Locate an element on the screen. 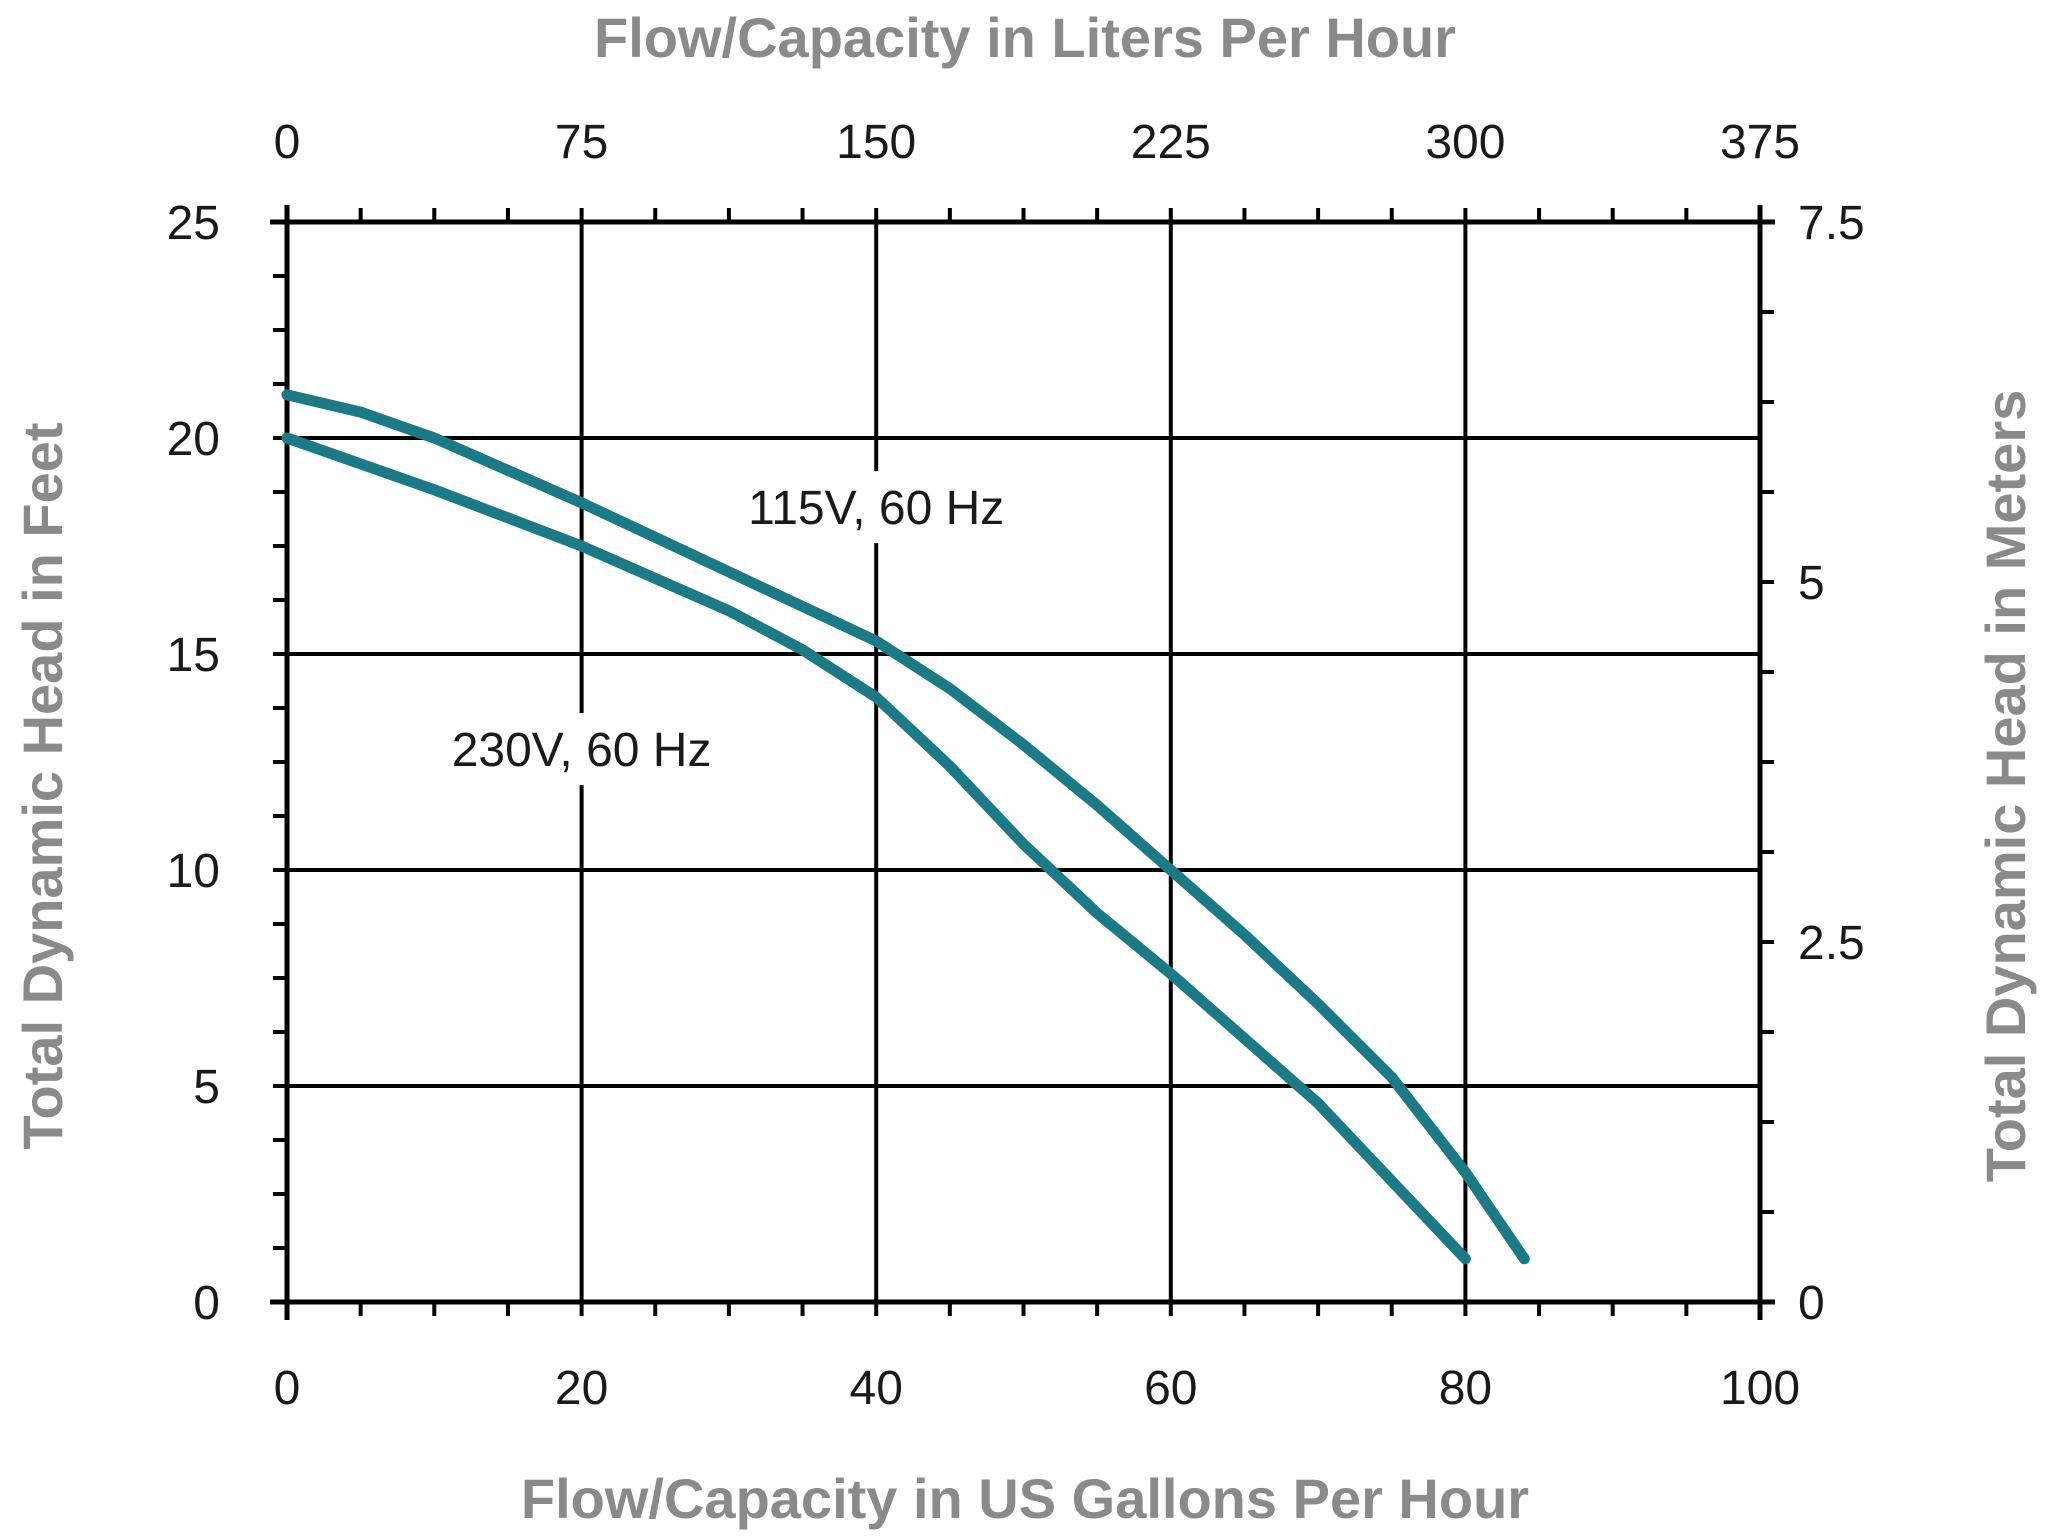 The height and width of the screenshot is (1536, 2048). y-tick-label: 15 is located at coordinates (193, 655).